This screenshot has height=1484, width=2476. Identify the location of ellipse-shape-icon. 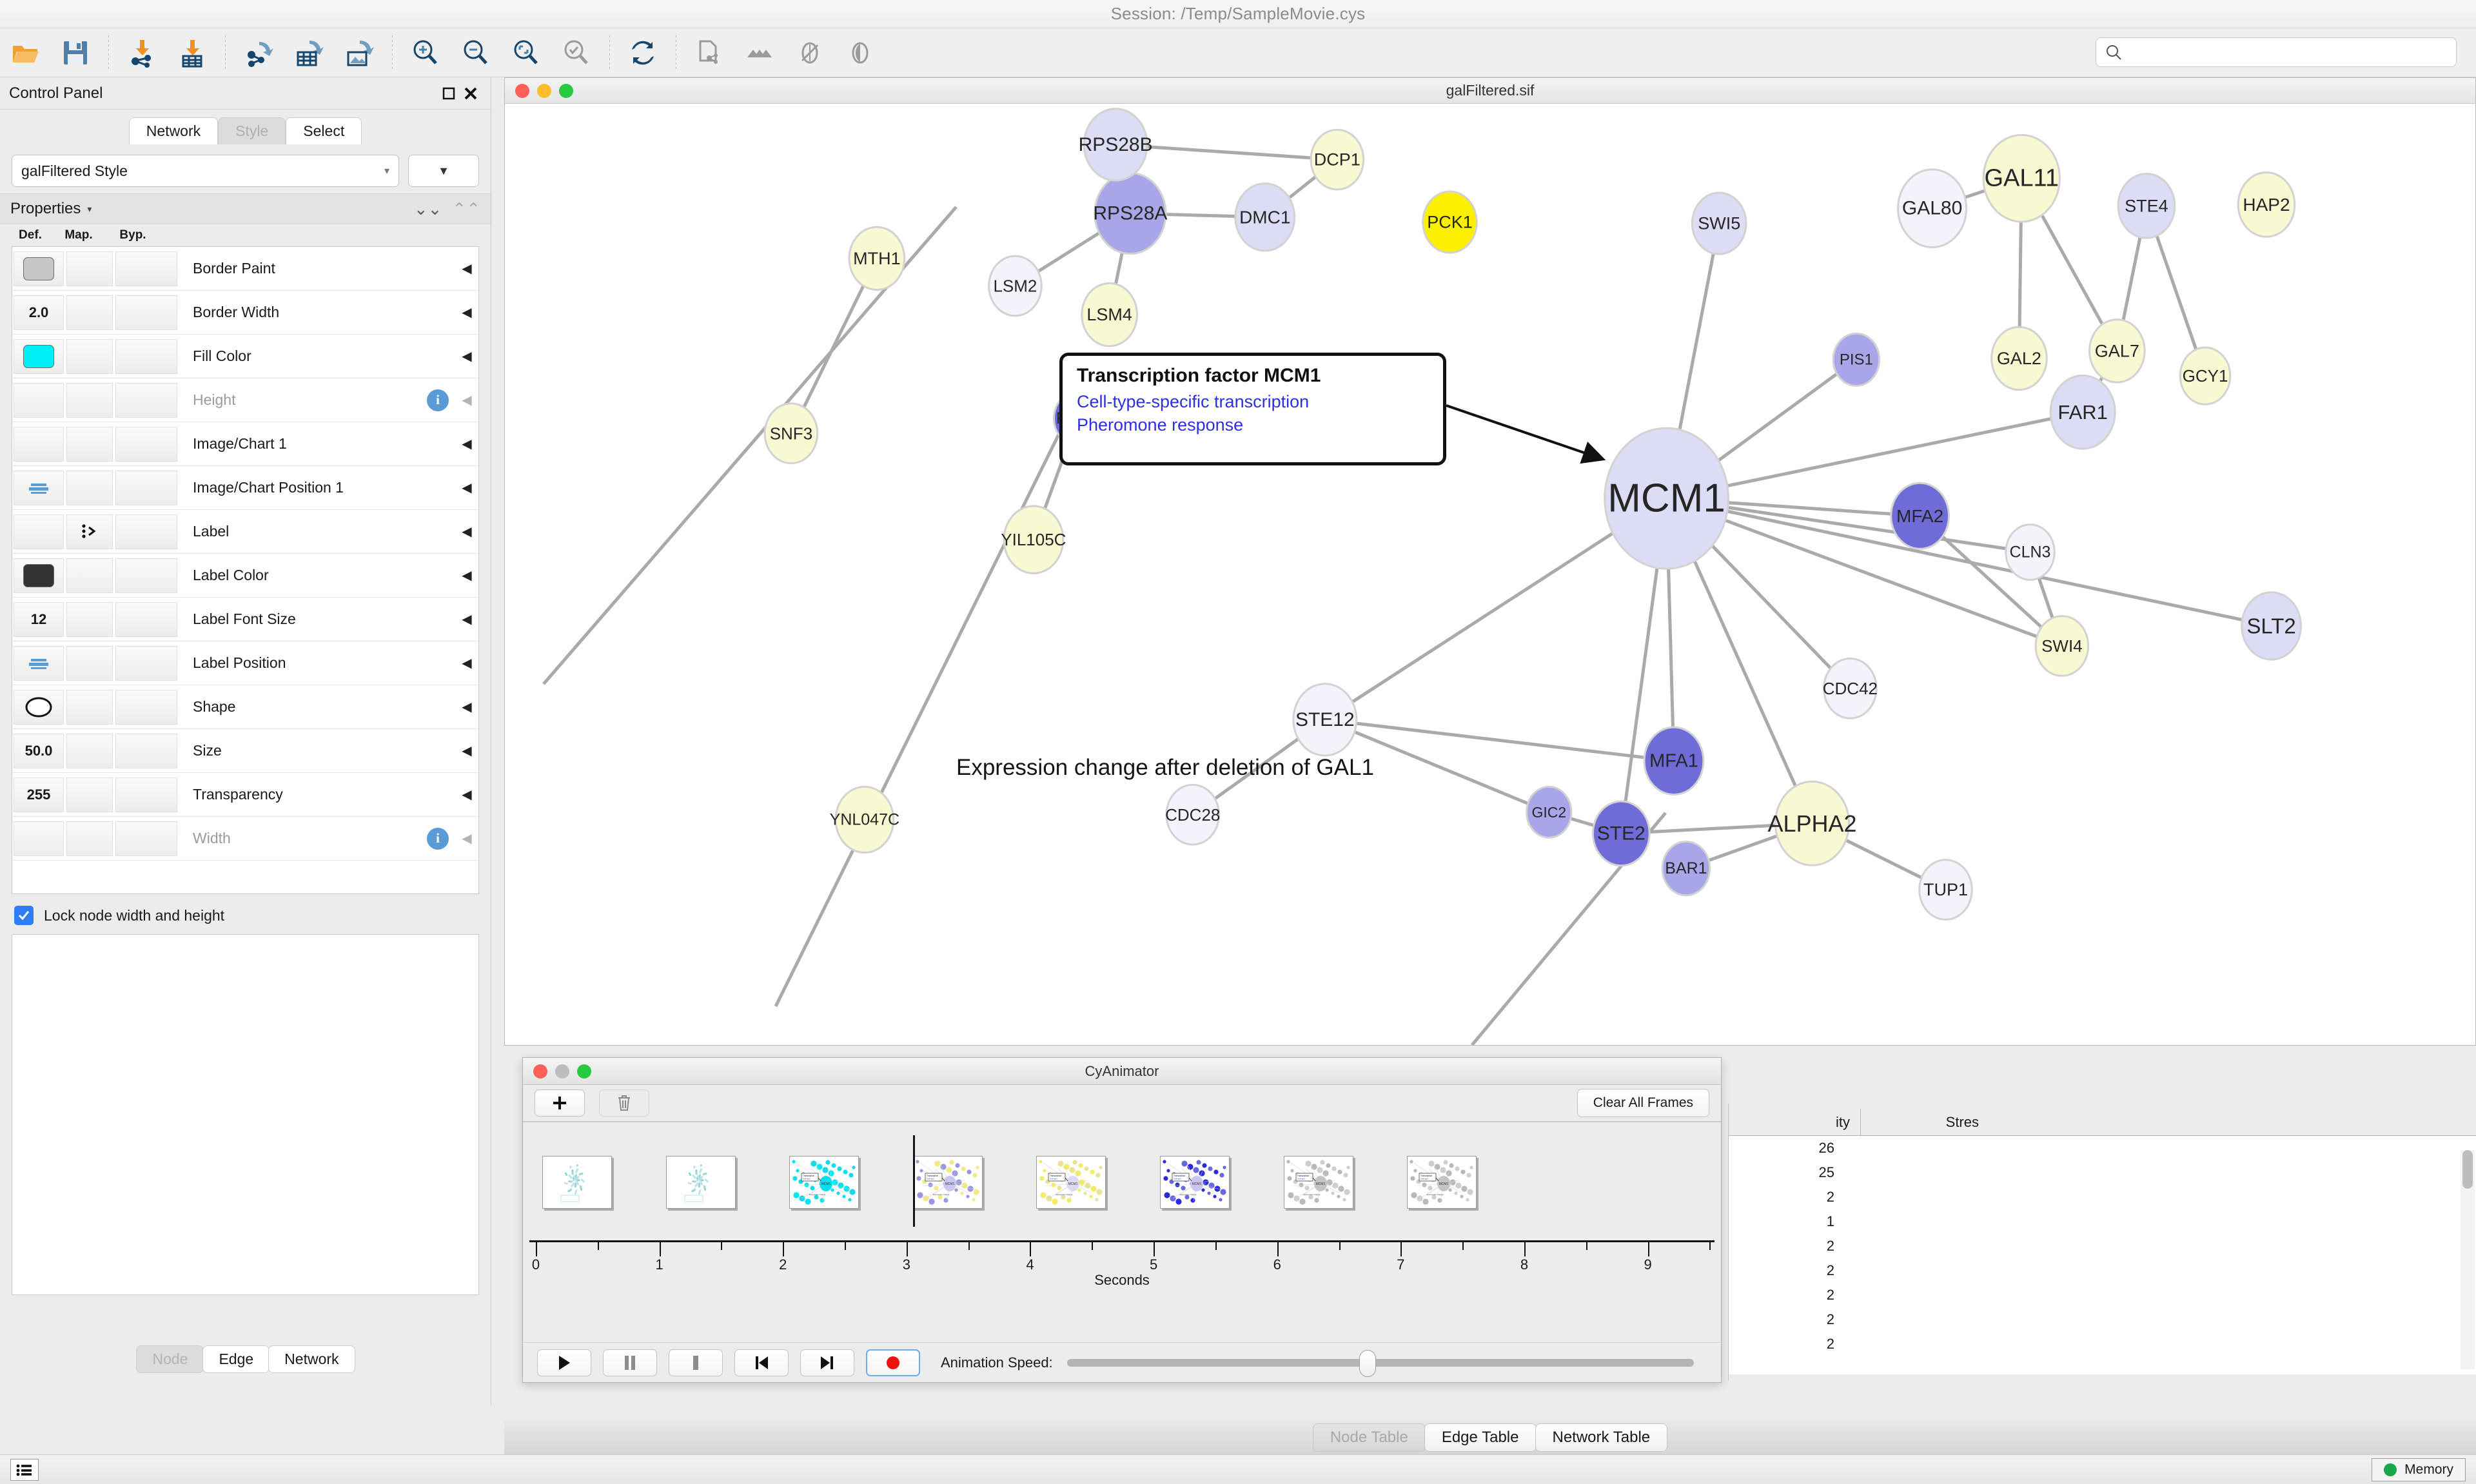
(39, 707).